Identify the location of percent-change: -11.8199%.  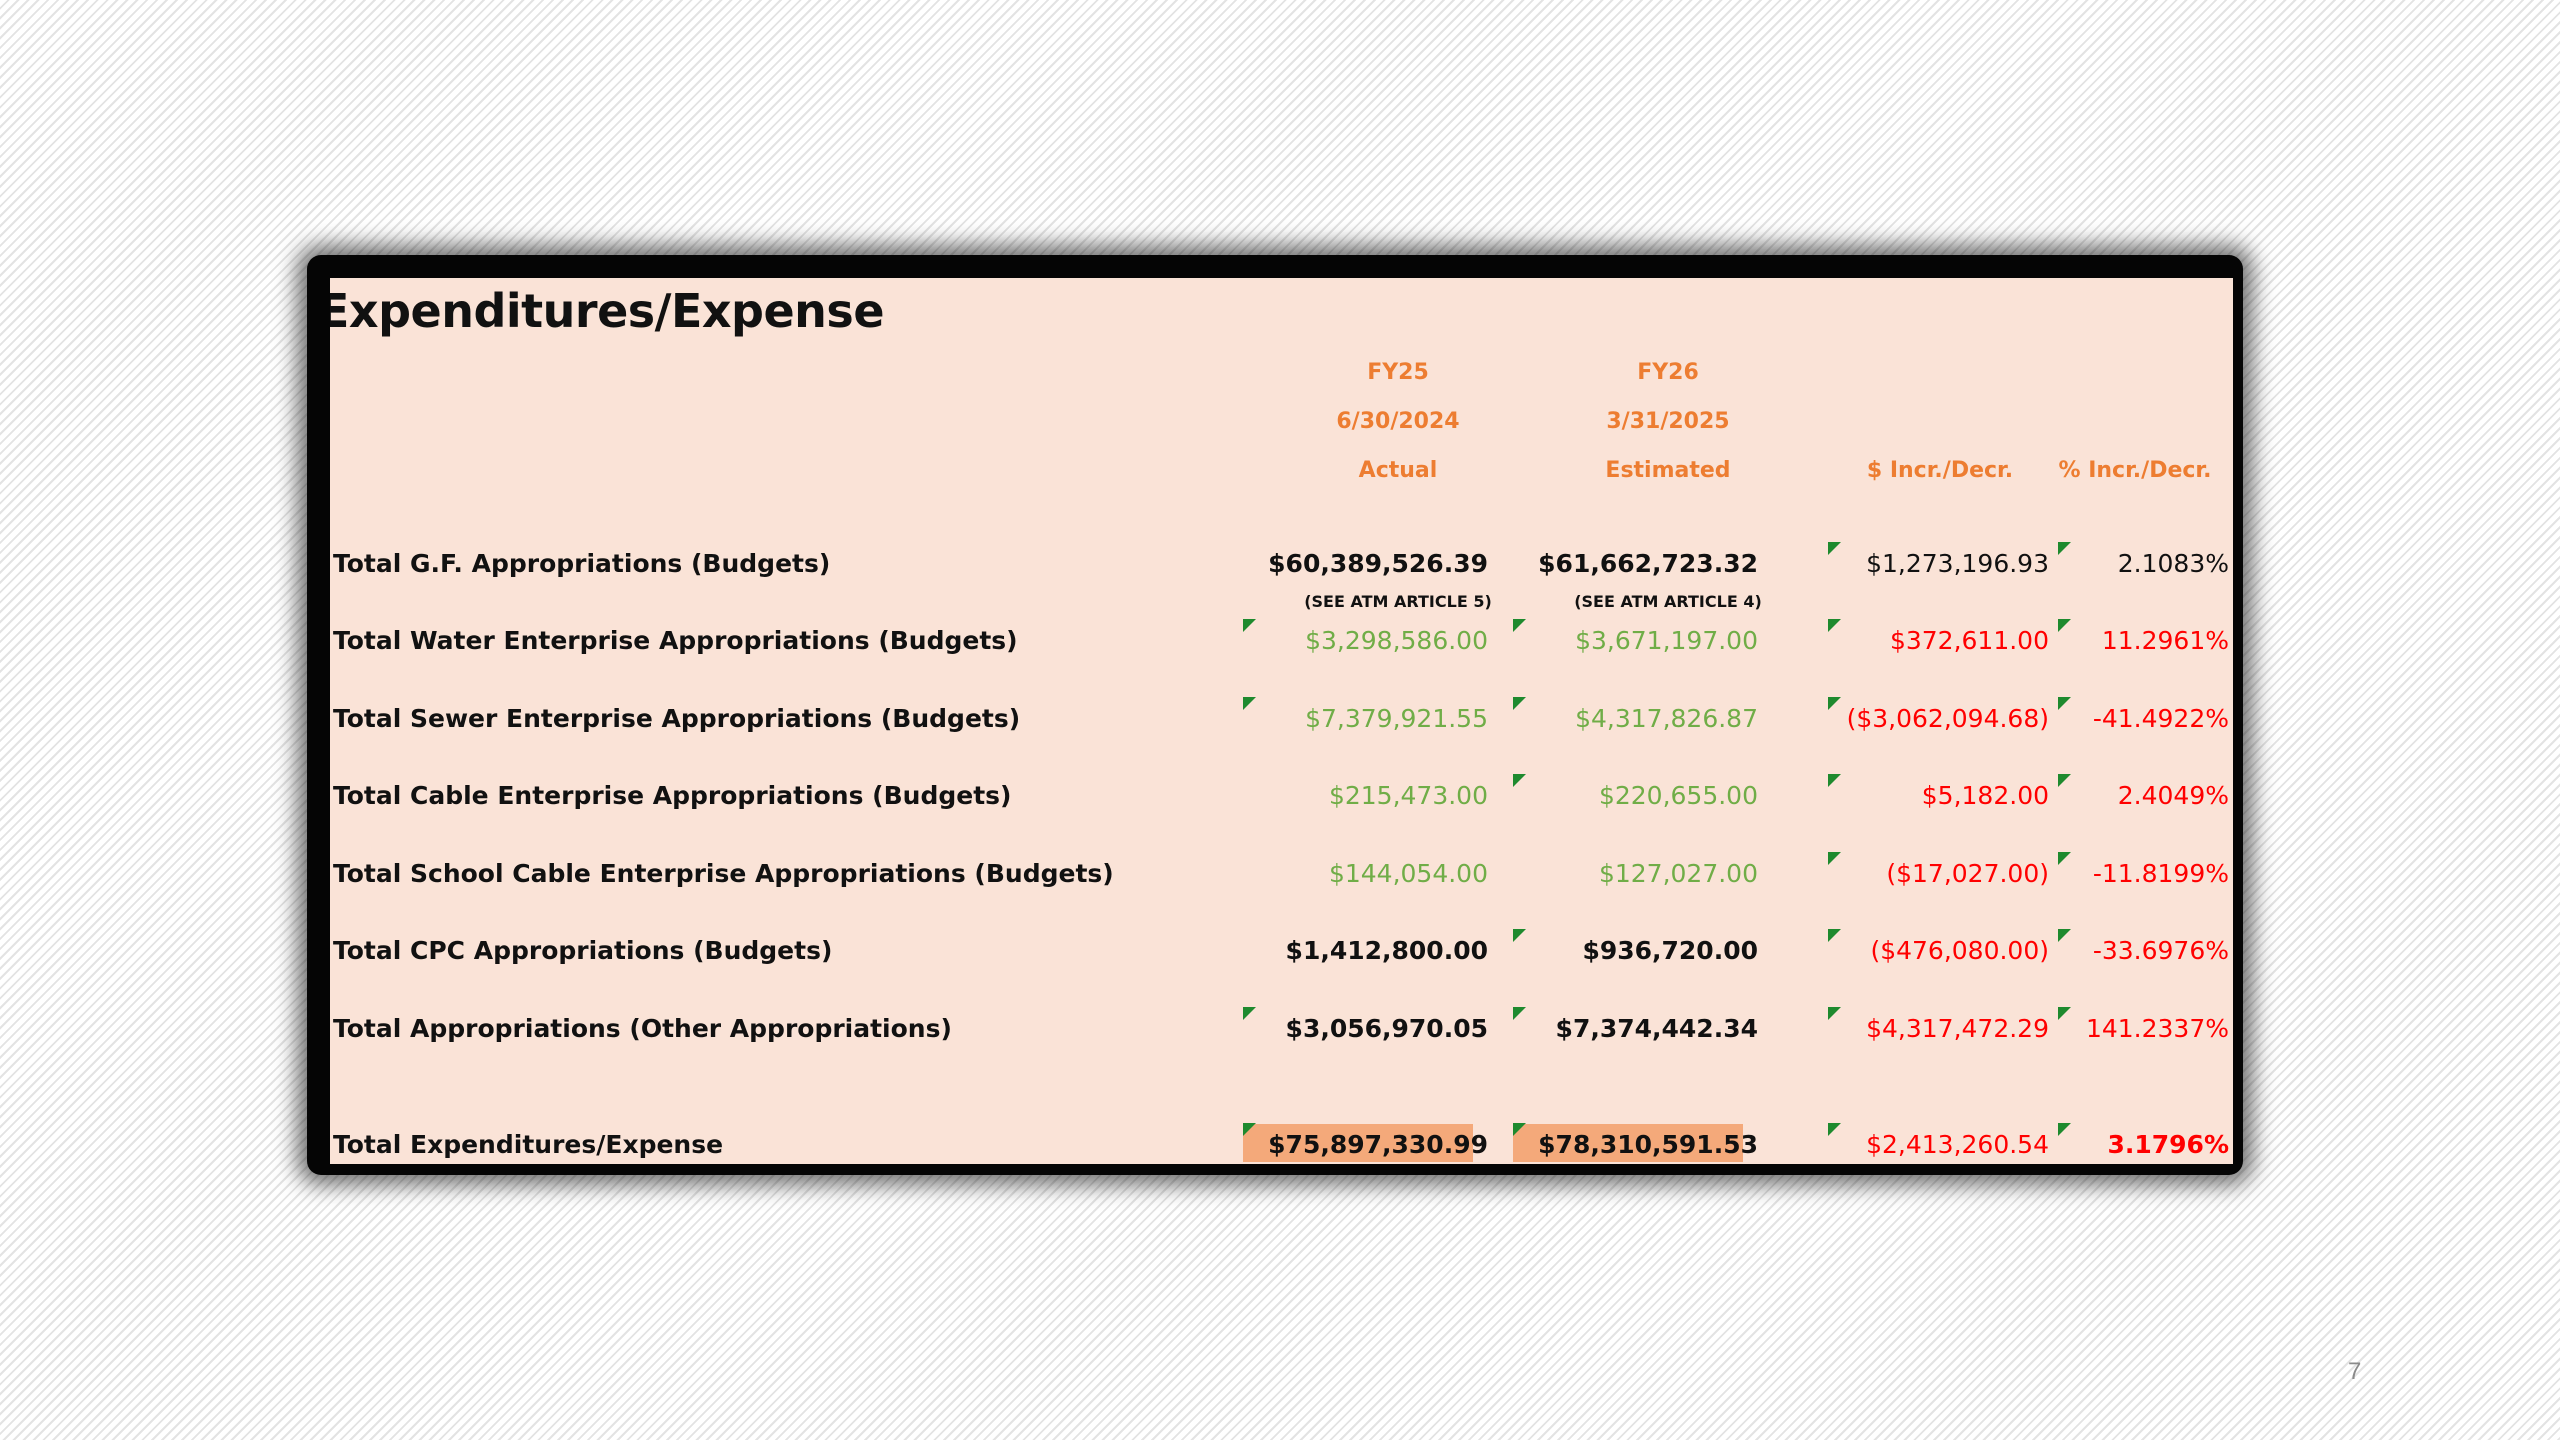
(2160, 873).